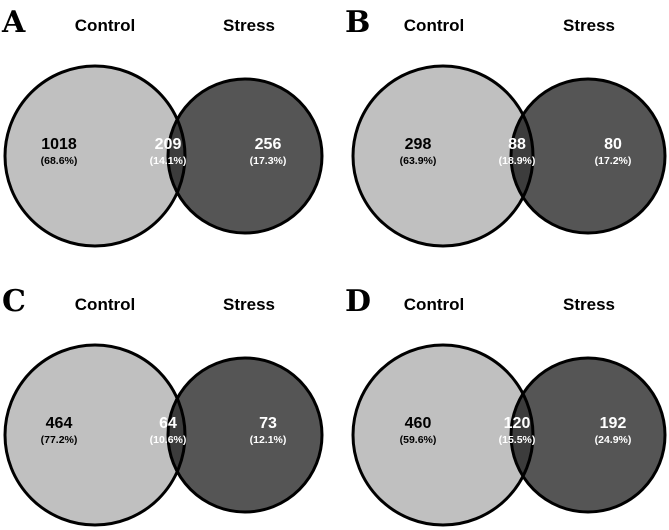  What do you see at coordinates (168, 144) in the screenshot?
I see `shared-count: 209` at bounding box center [168, 144].